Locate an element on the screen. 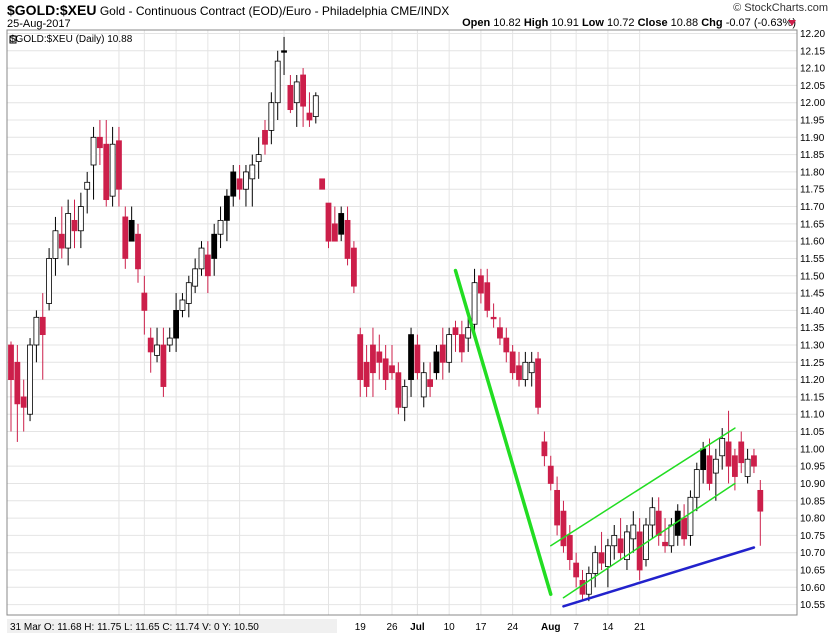 The width and height of the screenshot is (836, 639). y-tick-label: 11.50 is located at coordinates (812, 276).